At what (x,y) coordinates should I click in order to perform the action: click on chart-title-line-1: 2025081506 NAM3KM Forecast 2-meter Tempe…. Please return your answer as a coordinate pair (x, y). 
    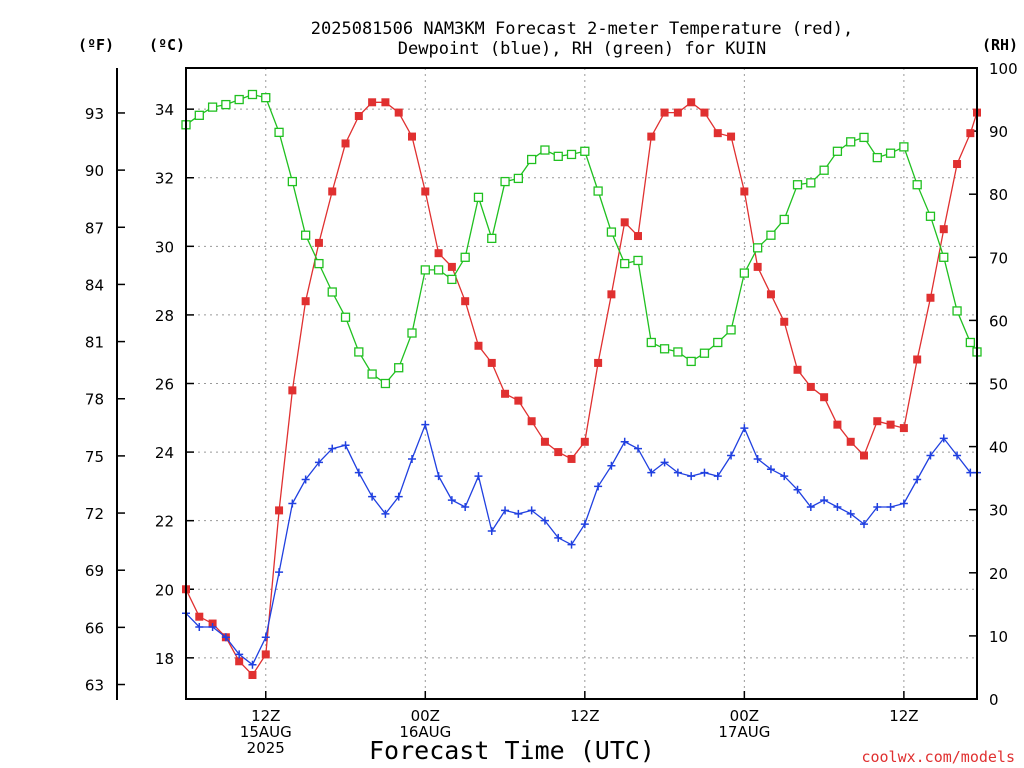
    Looking at the image, I should click on (582, 29).